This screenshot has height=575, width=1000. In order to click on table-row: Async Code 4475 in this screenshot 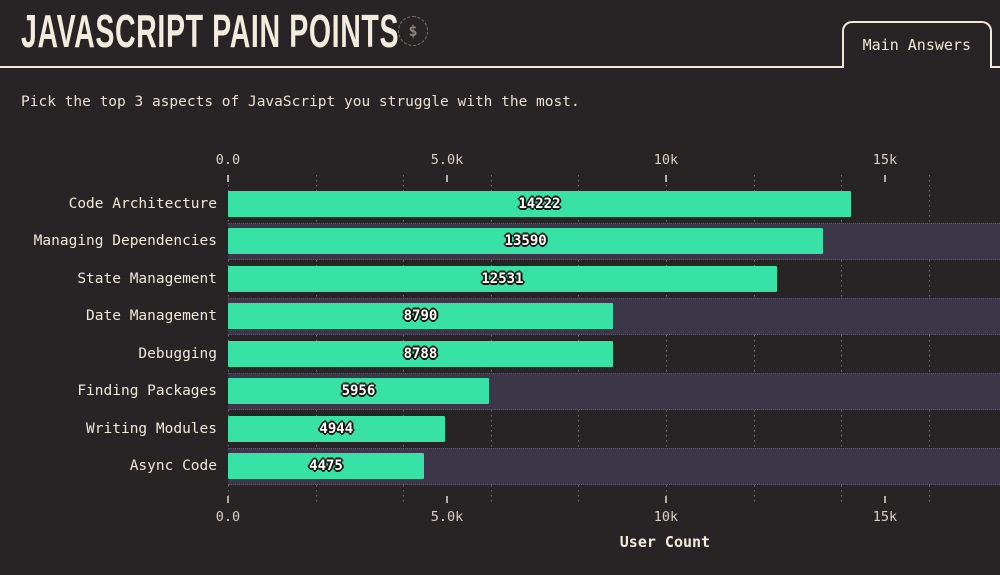, I will do `click(500, 466)`.